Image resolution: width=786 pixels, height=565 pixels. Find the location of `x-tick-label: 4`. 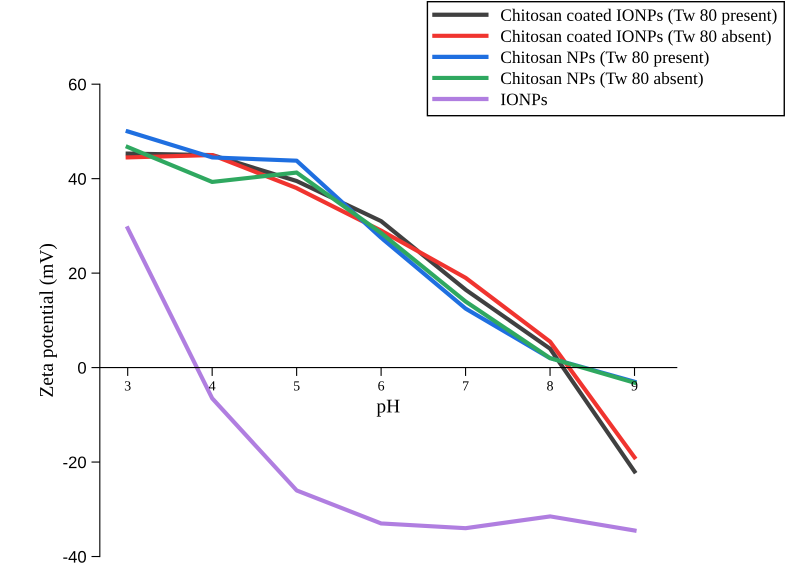

x-tick-label: 4 is located at coordinates (212, 385).